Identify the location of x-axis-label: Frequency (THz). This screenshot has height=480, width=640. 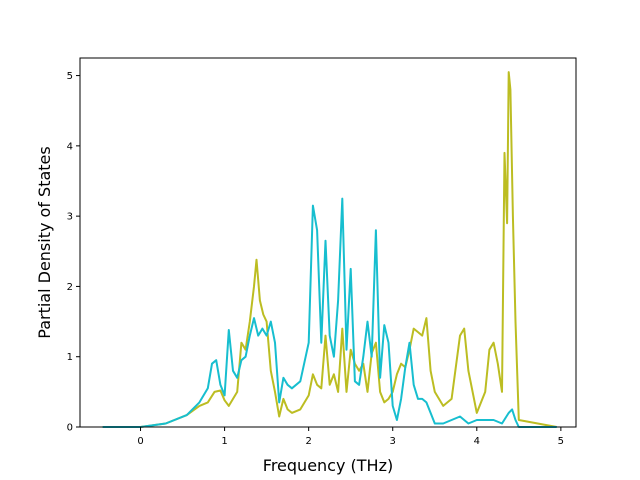
(328, 465).